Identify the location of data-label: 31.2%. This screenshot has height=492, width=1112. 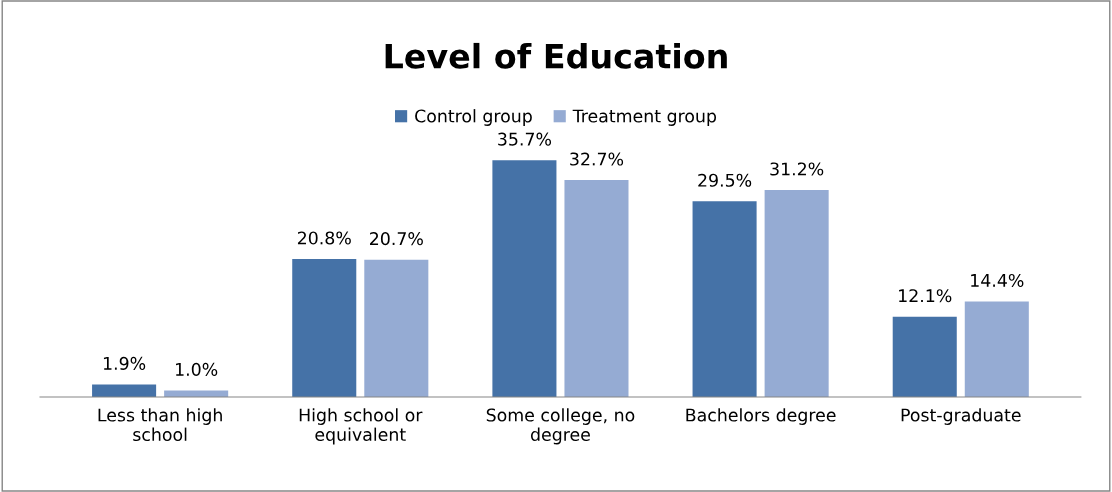
(797, 169).